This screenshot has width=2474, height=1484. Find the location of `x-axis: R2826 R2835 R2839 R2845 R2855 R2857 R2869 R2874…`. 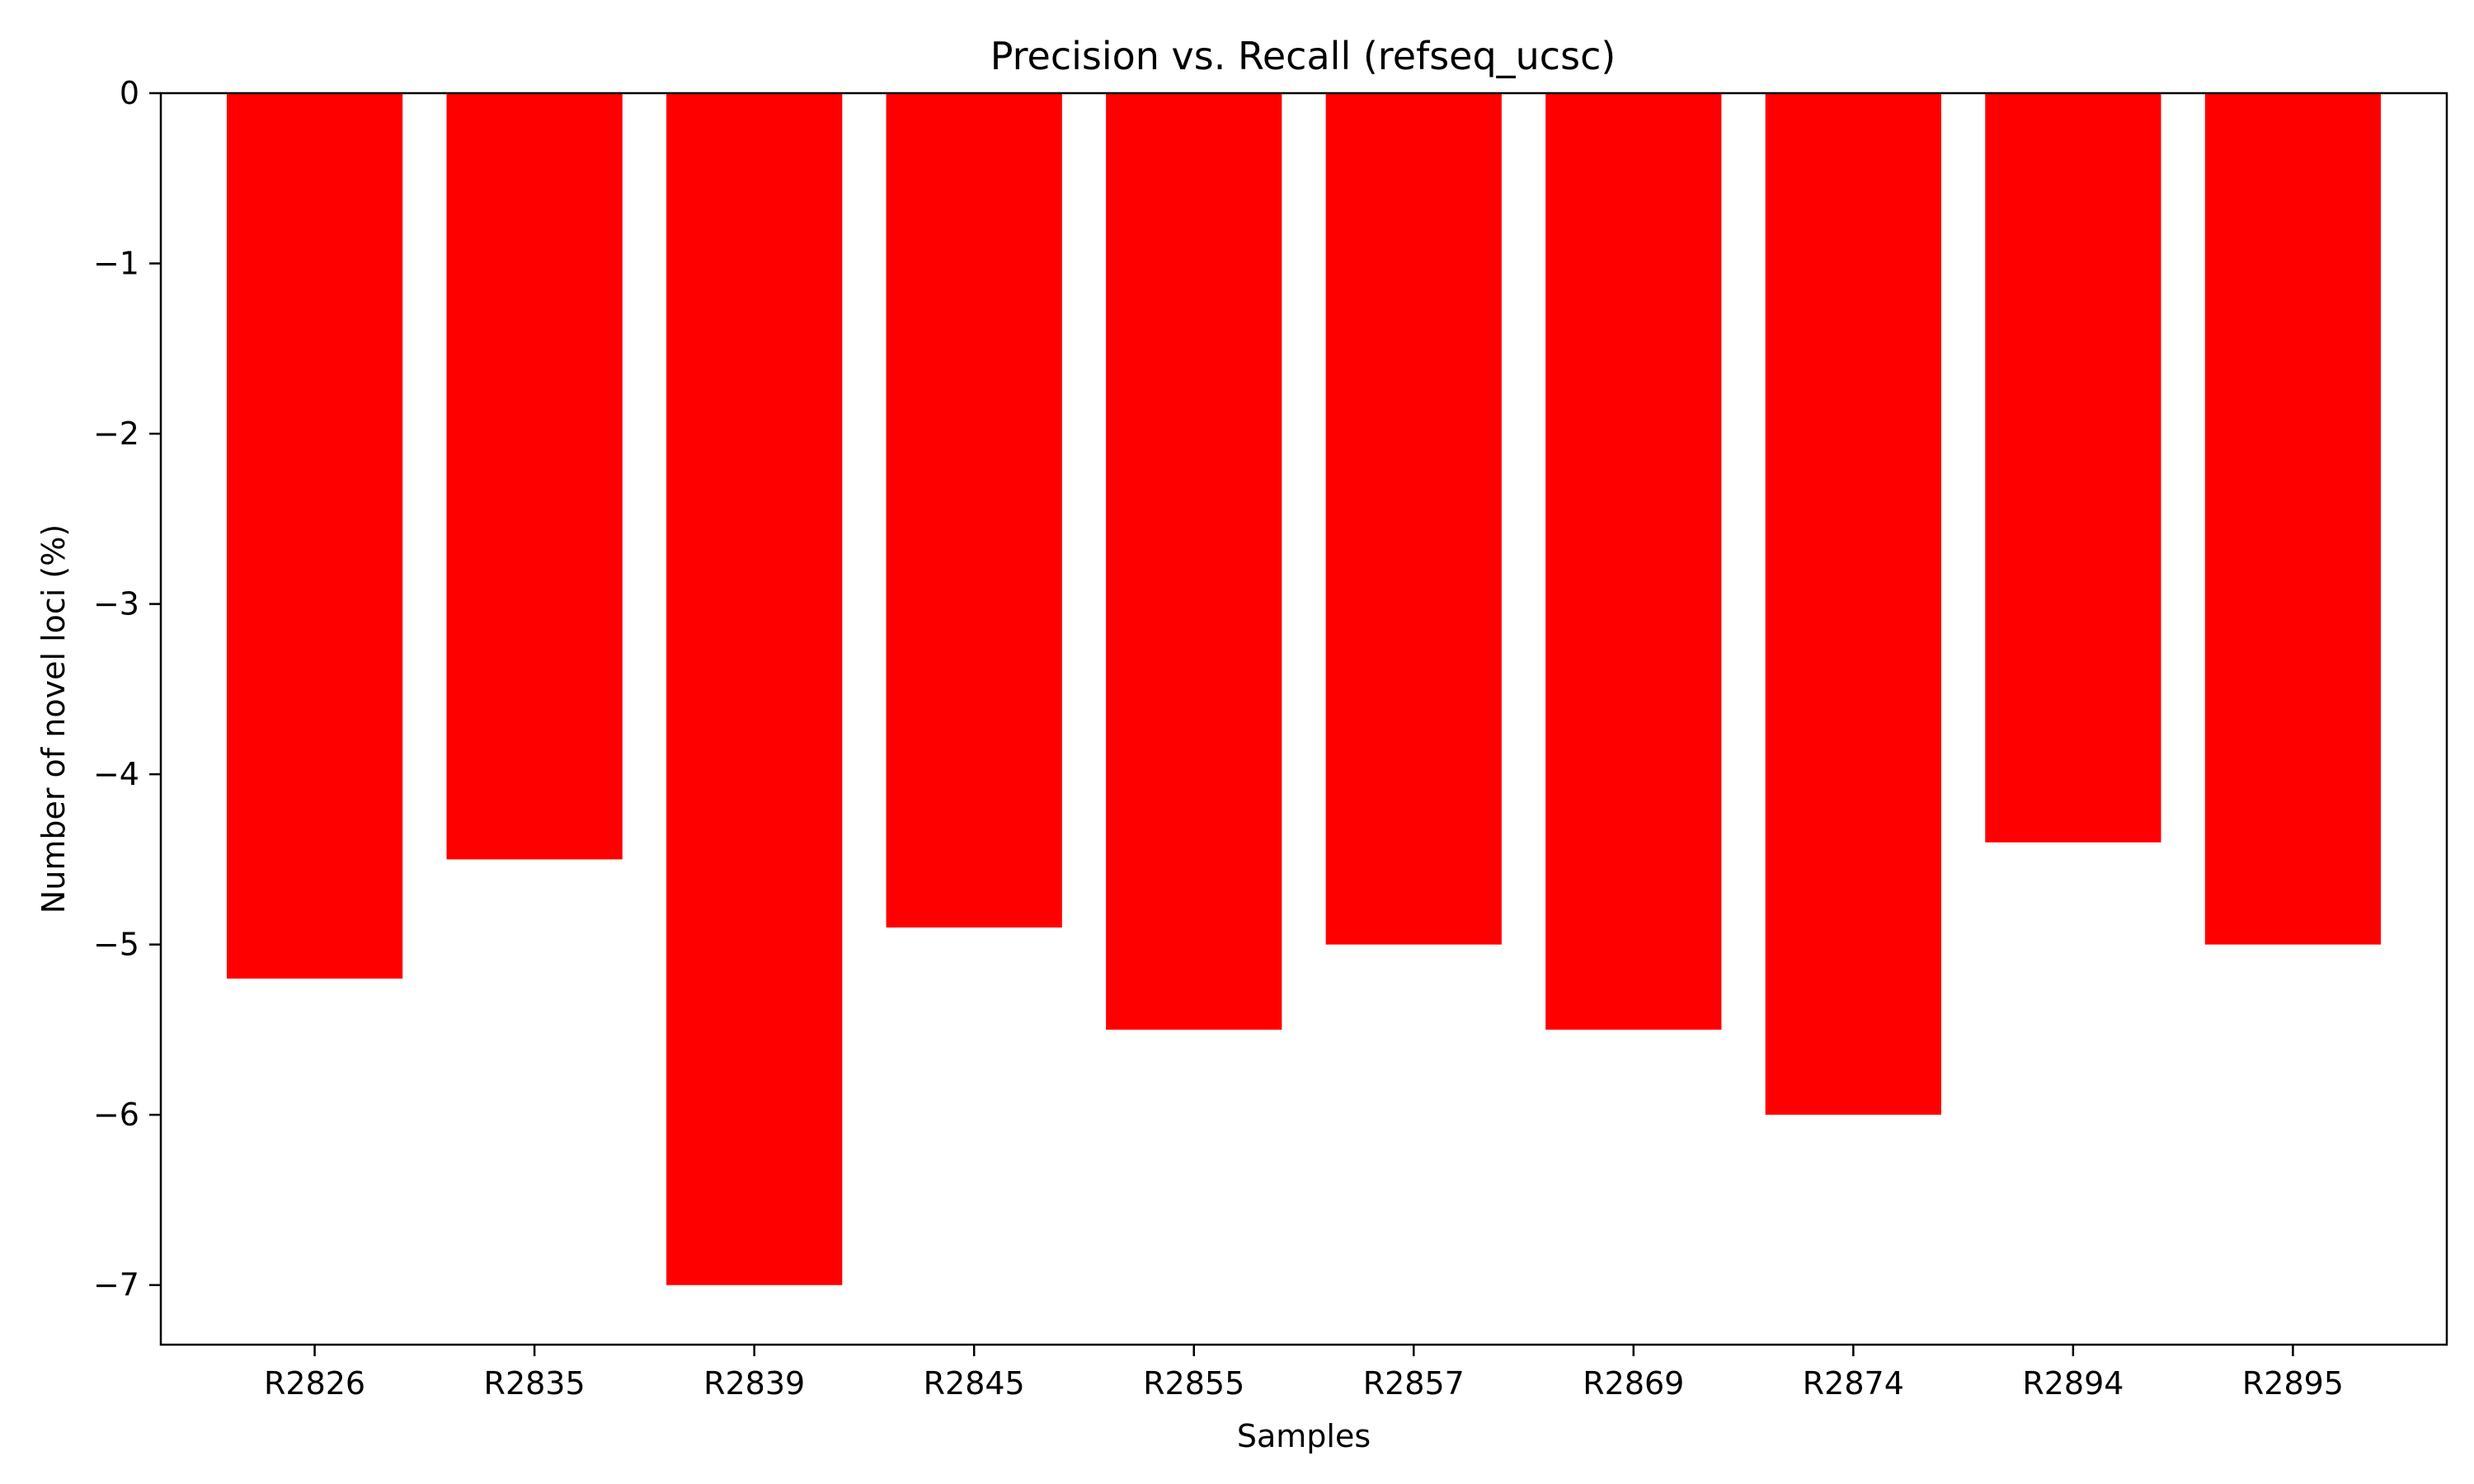

x-axis: R2826 R2835 R2839 R2845 R2855 R2857 R2869 R2874… is located at coordinates (1304, 1373).